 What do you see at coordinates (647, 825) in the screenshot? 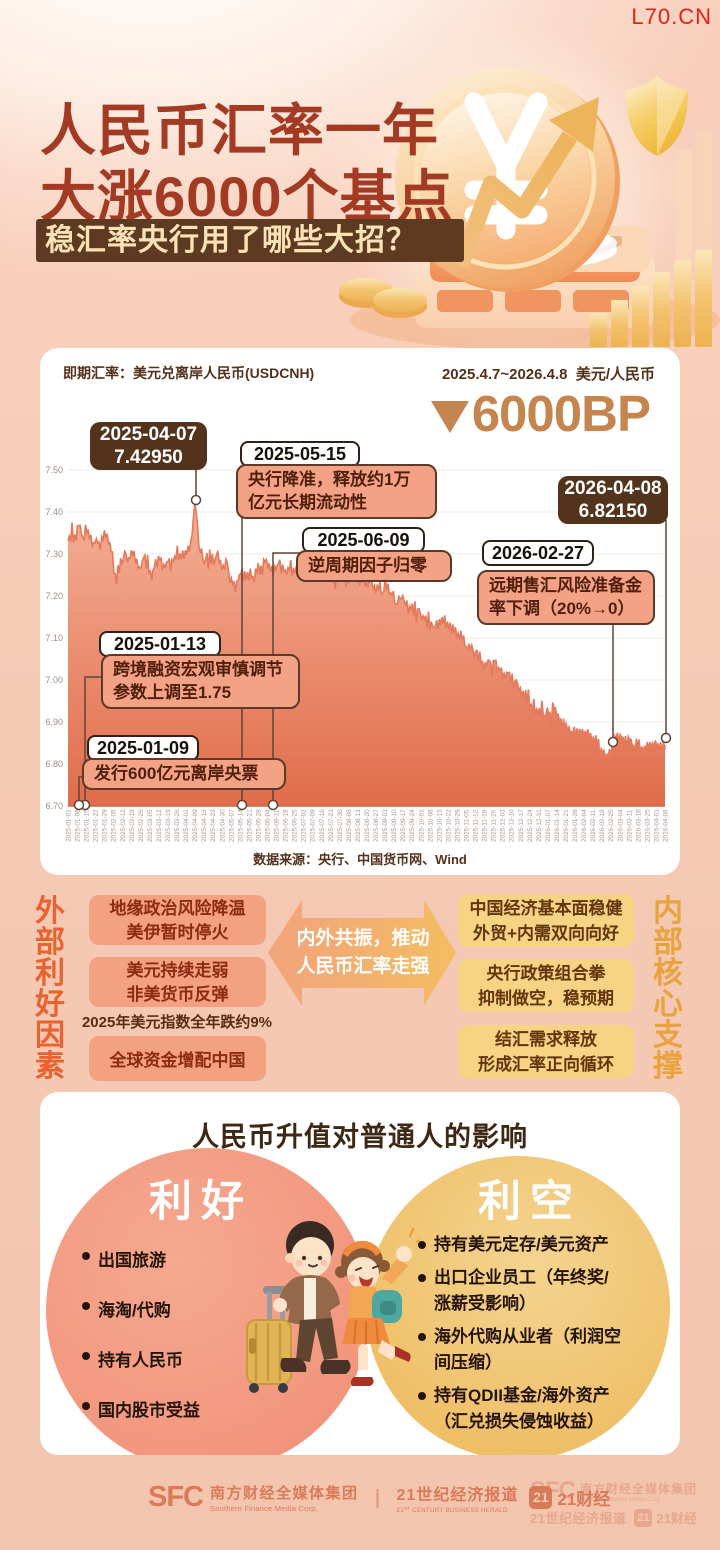
I see `svg-text: 2026-03-25` at bounding box center [647, 825].